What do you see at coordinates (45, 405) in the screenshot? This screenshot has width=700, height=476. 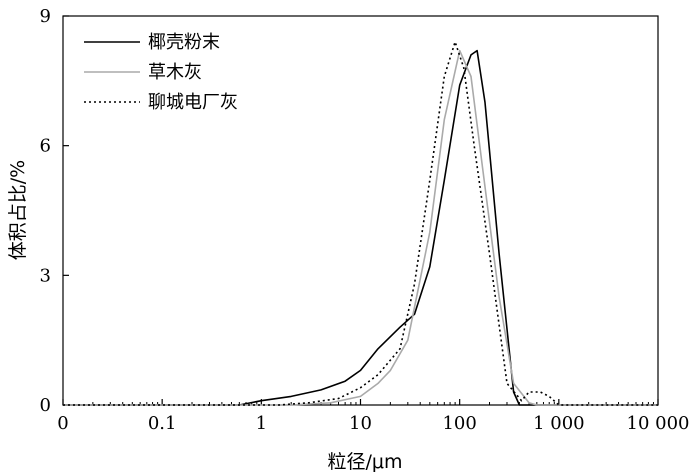 I see `y-tick-label: 0` at bounding box center [45, 405].